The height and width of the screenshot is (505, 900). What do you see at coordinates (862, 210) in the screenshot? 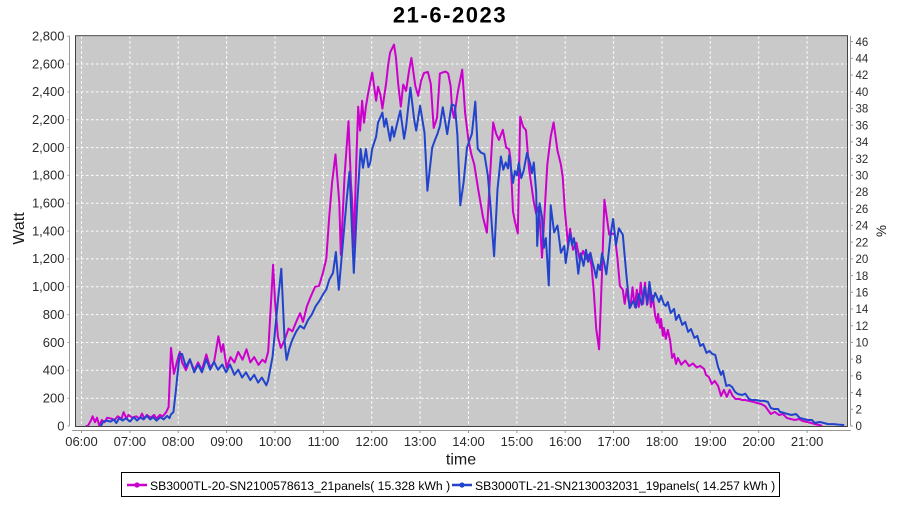
I see `svg-text: 26` at bounding box center [862, 210].